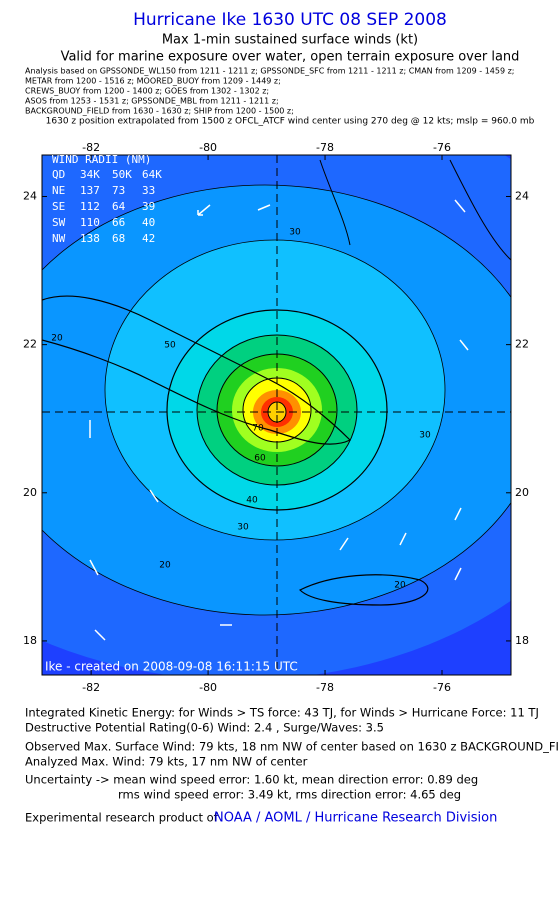 This screenshot has width=560, height=919. I want to click on wind-radii-cell: 34K, so click(90, 174).